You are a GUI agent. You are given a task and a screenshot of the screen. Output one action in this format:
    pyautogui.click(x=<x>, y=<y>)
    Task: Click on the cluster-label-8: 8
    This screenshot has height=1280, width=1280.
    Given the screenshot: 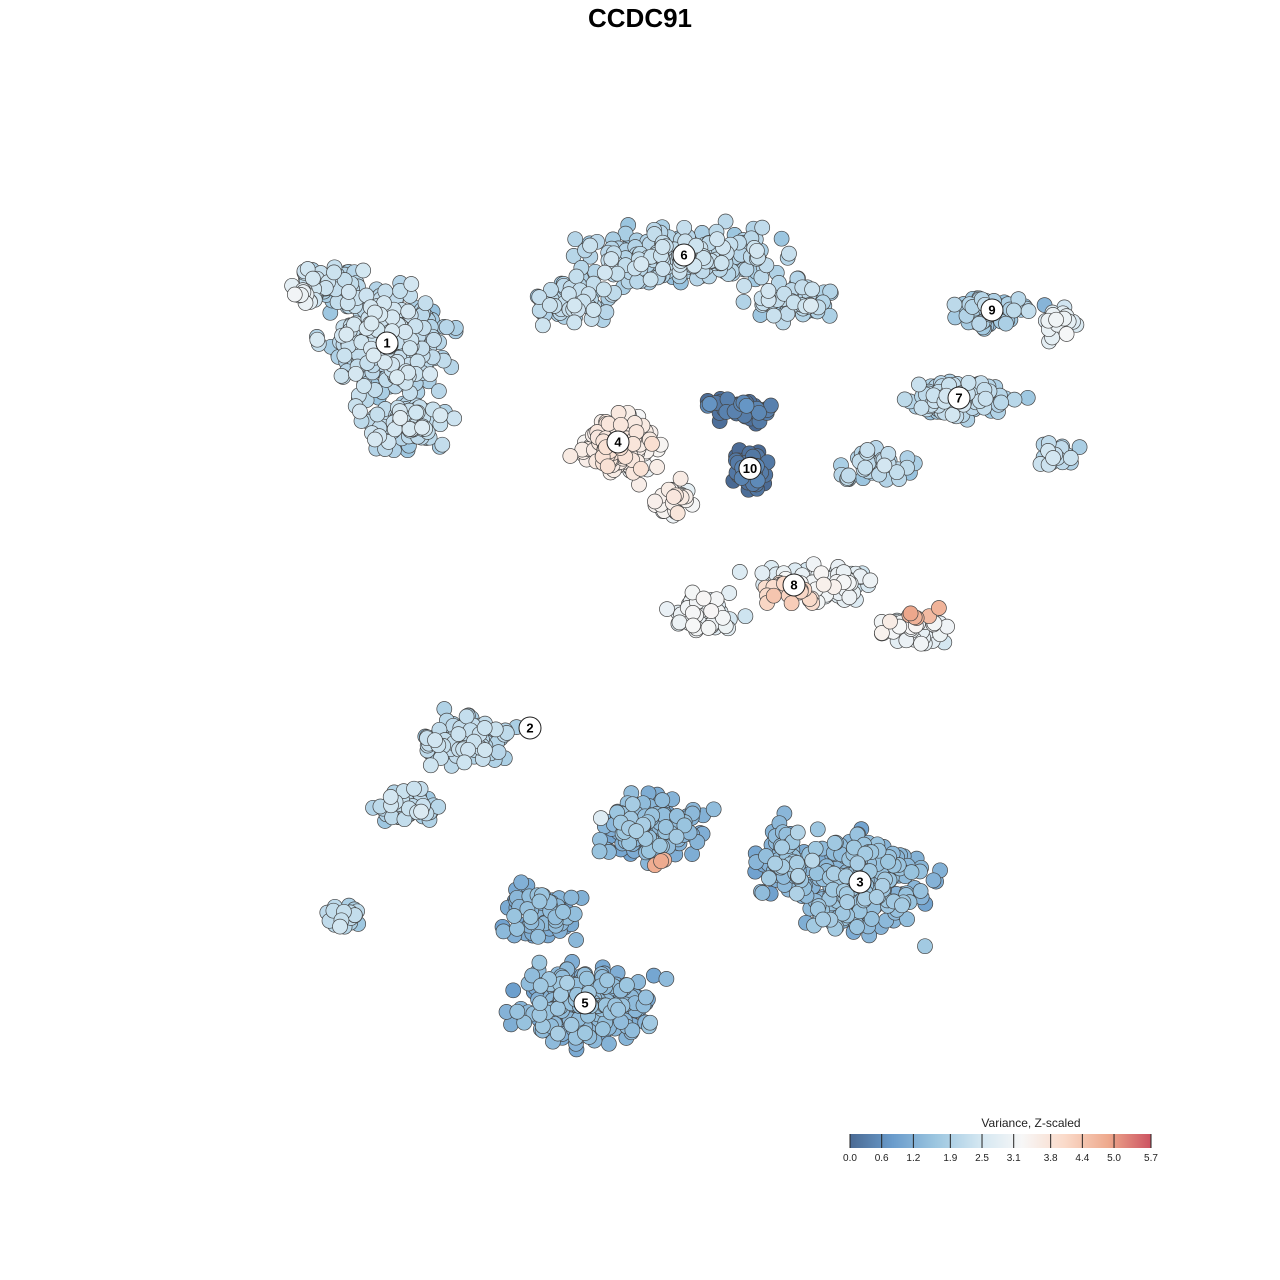 What is the action you would take?
    pyautogui.click(x=794, y=585)
    